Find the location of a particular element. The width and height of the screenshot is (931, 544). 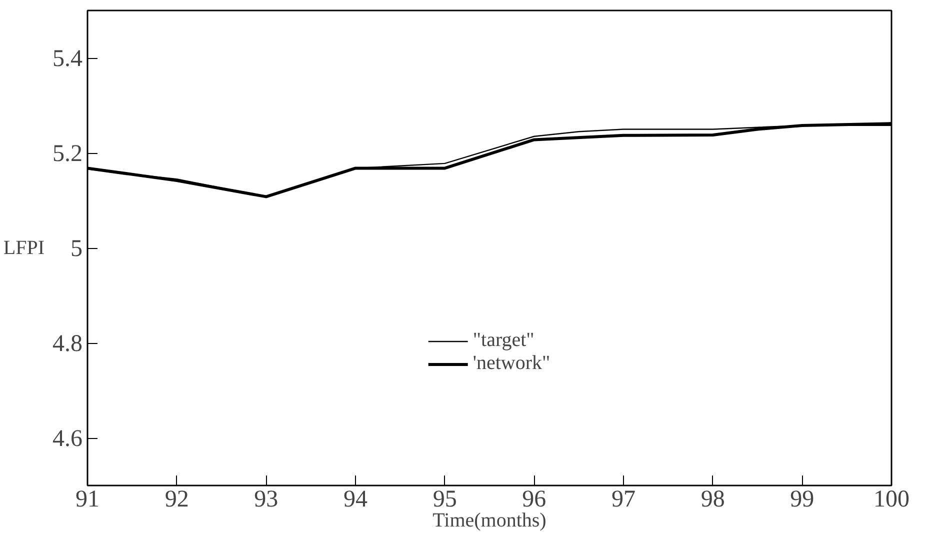

y-tick-label: 4.6 is located at coordinates (67, 439).